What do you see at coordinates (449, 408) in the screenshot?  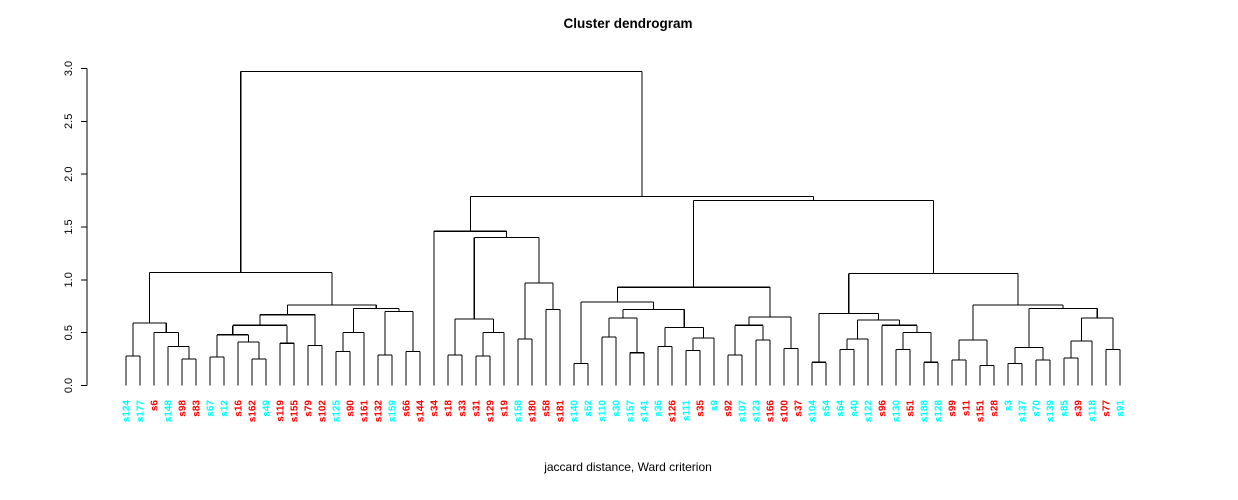 I see `leaf-label: s18` at bounding box center [449, 408].